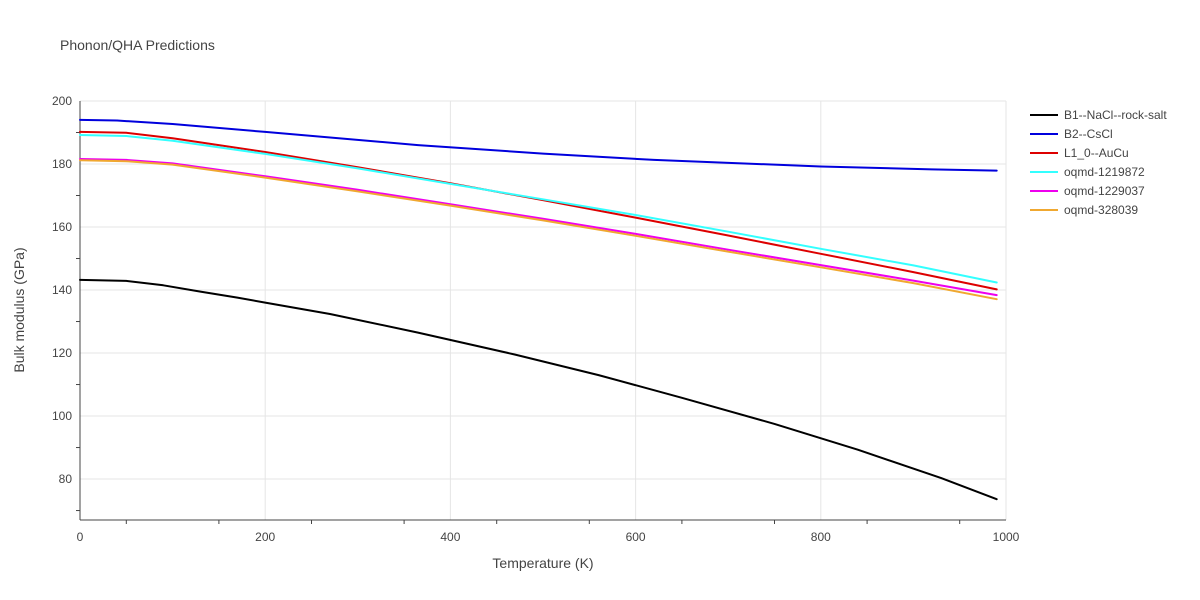 This screenshot has width=1200, height=600. What do you see at coordinates (636, 537) in the screenshot?
I see `x-tick-label: 600` at bounding box center [636, 537].